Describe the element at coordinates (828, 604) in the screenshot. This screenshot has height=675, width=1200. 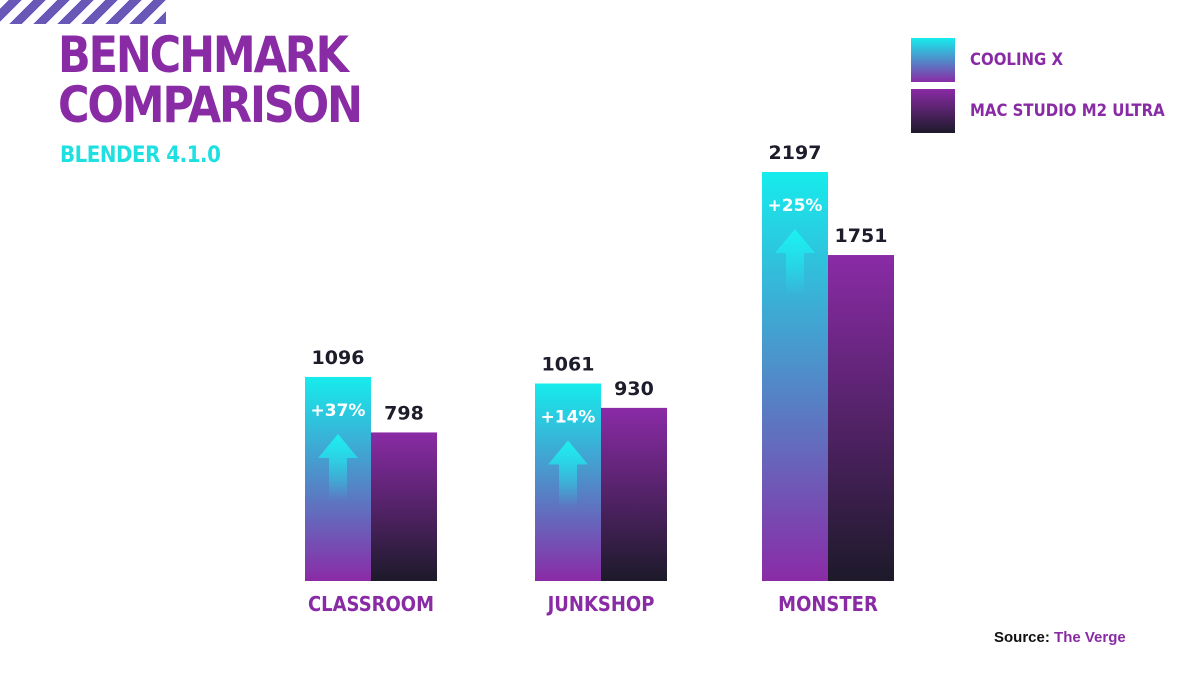
I see `category-label-monster: MONSTER` at that location.